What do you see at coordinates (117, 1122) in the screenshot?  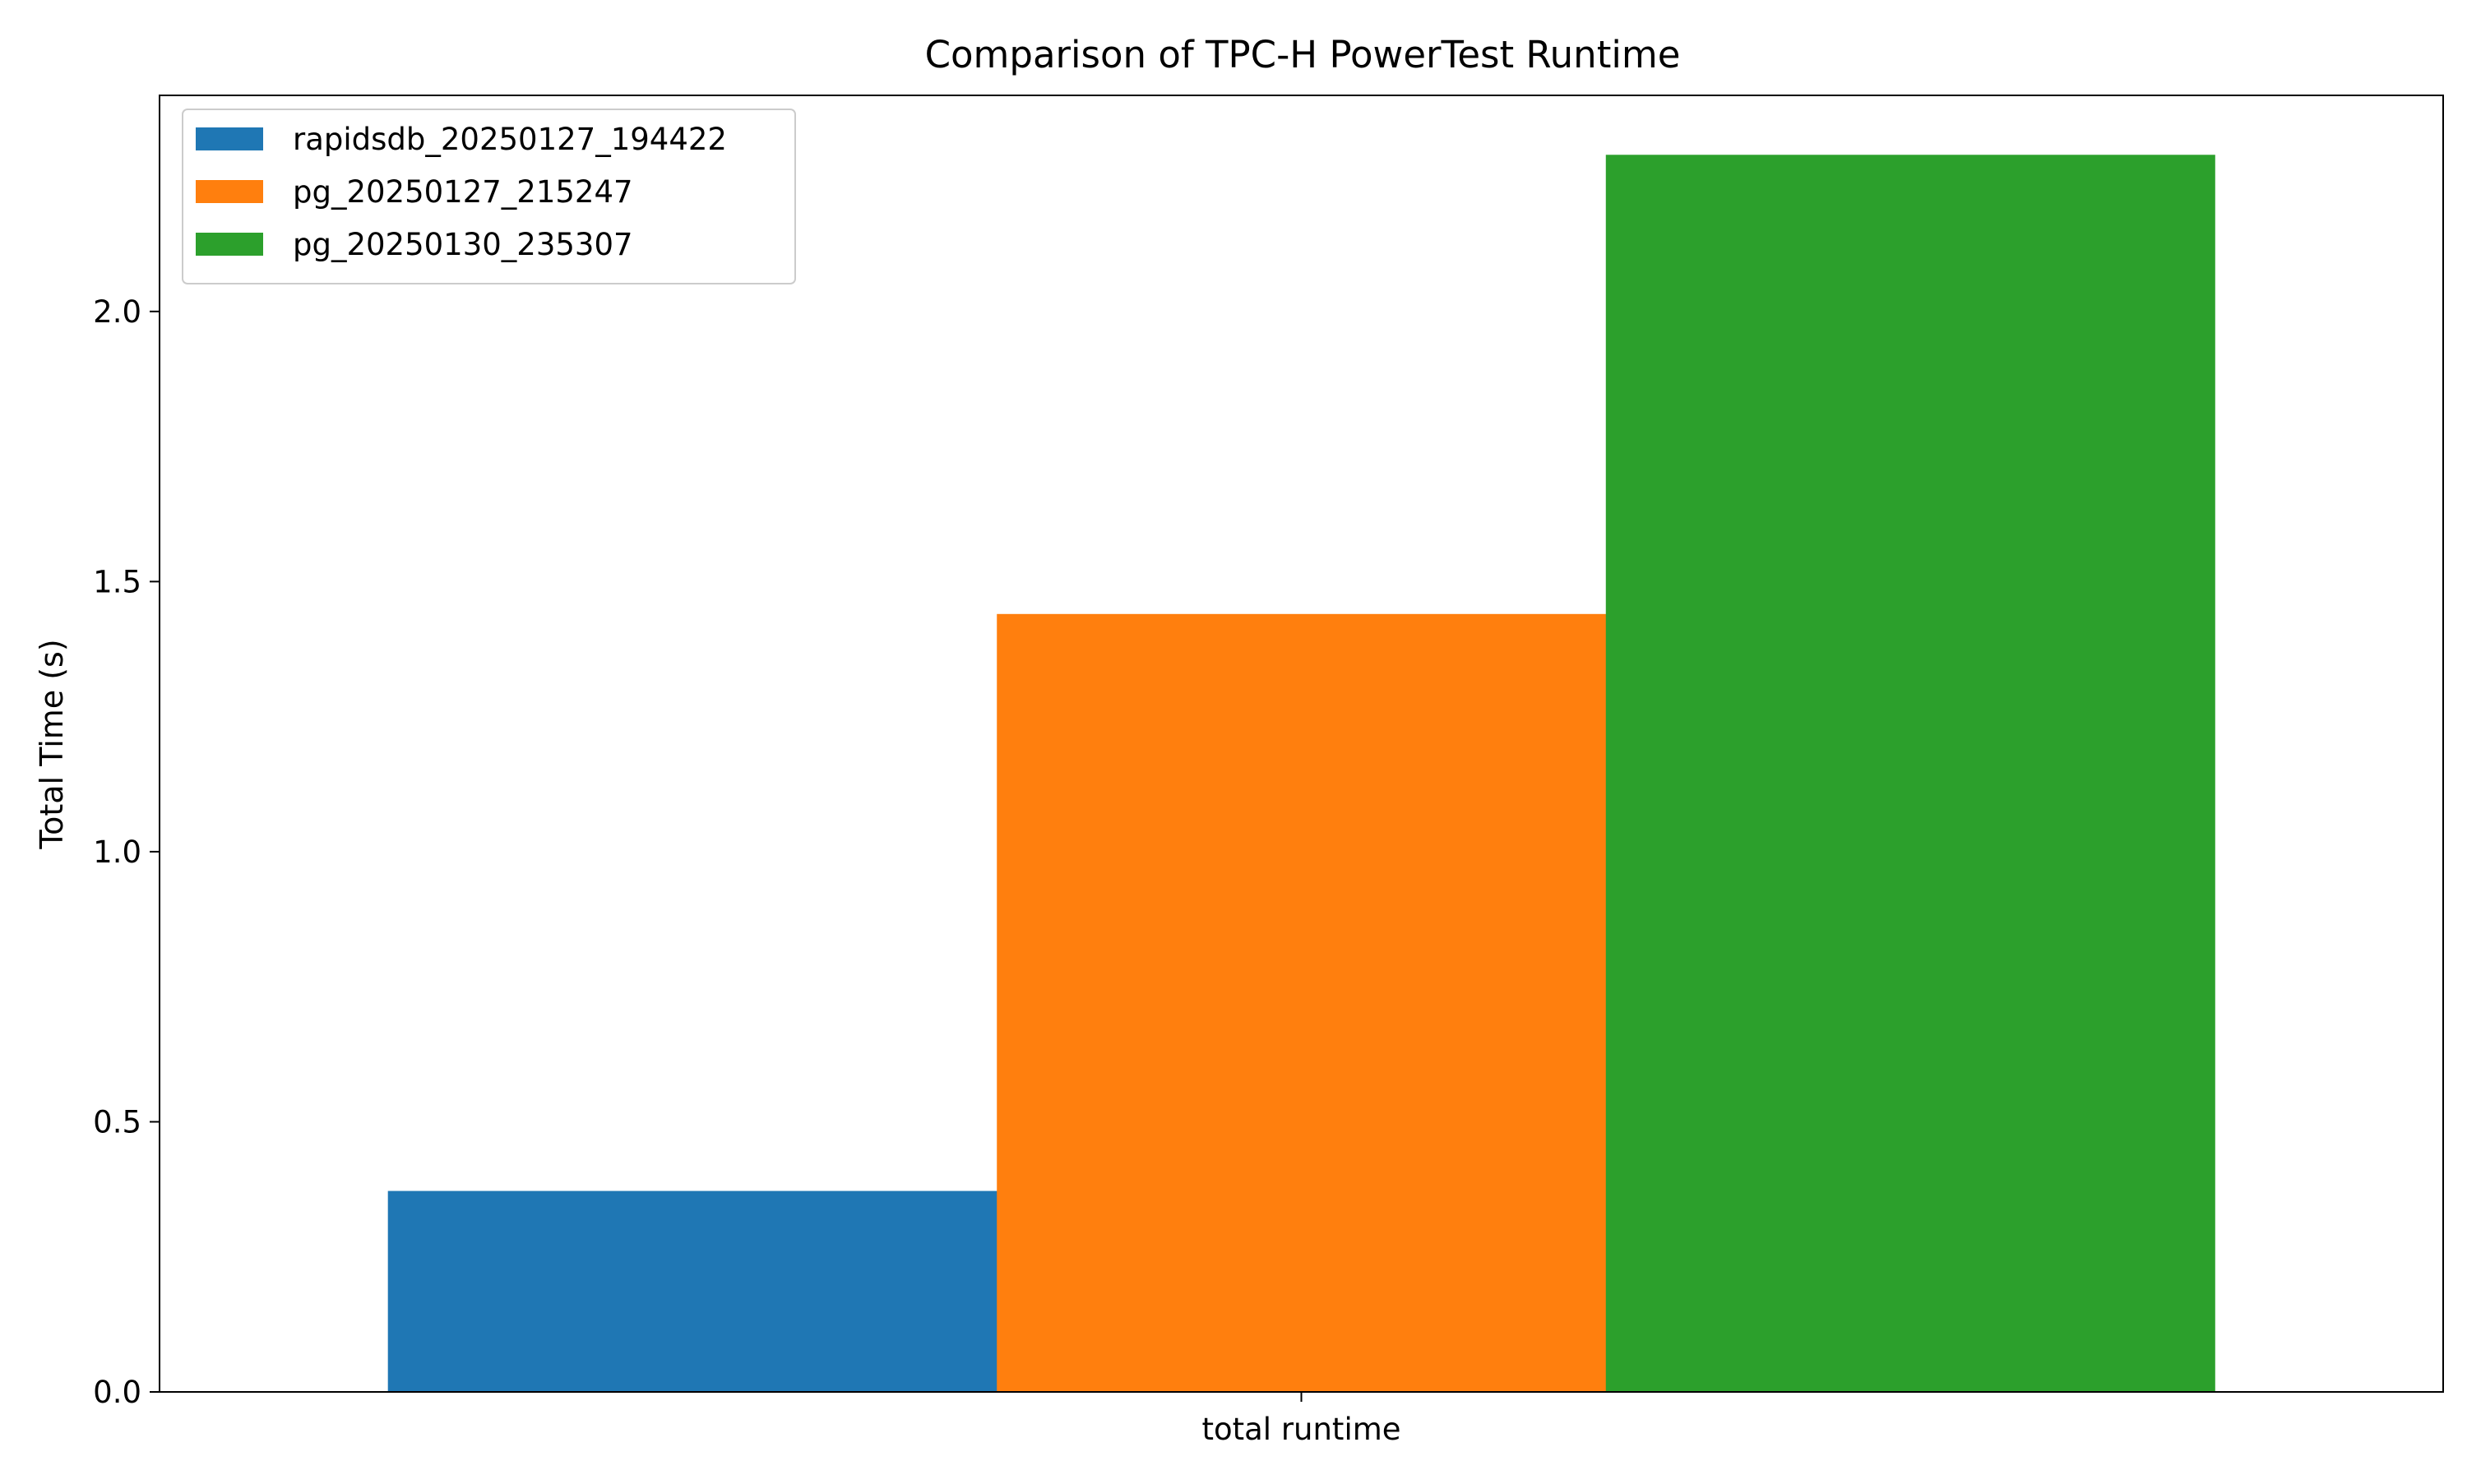 I see `y-tick-label: 0.5` at bounding box center [117, 1122].